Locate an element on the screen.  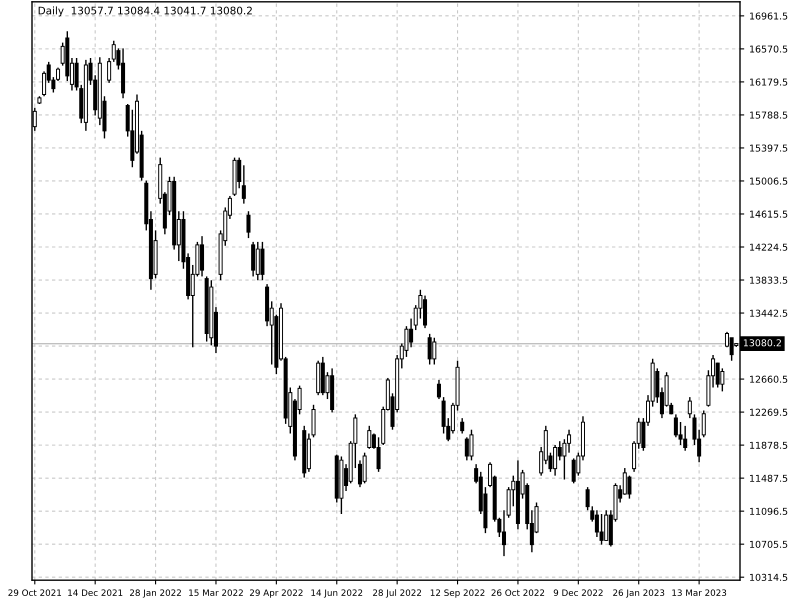
x-tick-label: 28 Jan 2022 is located at coordinates (155, 593).